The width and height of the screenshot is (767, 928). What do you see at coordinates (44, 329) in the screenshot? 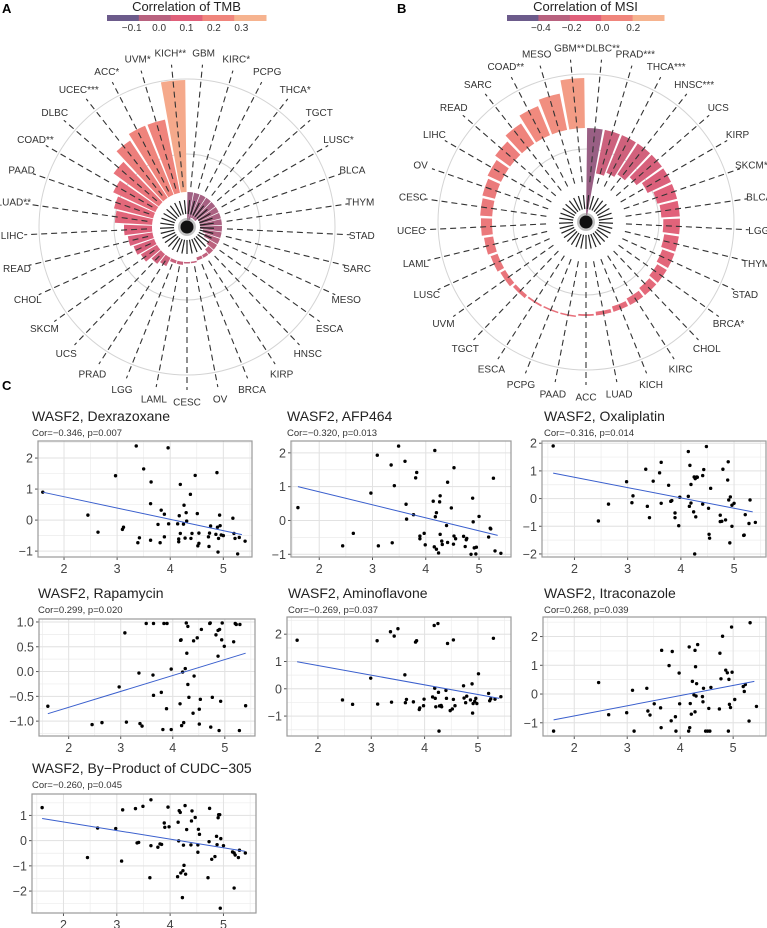
I see `category-label: SKCM` at bounding box center [44, 329].